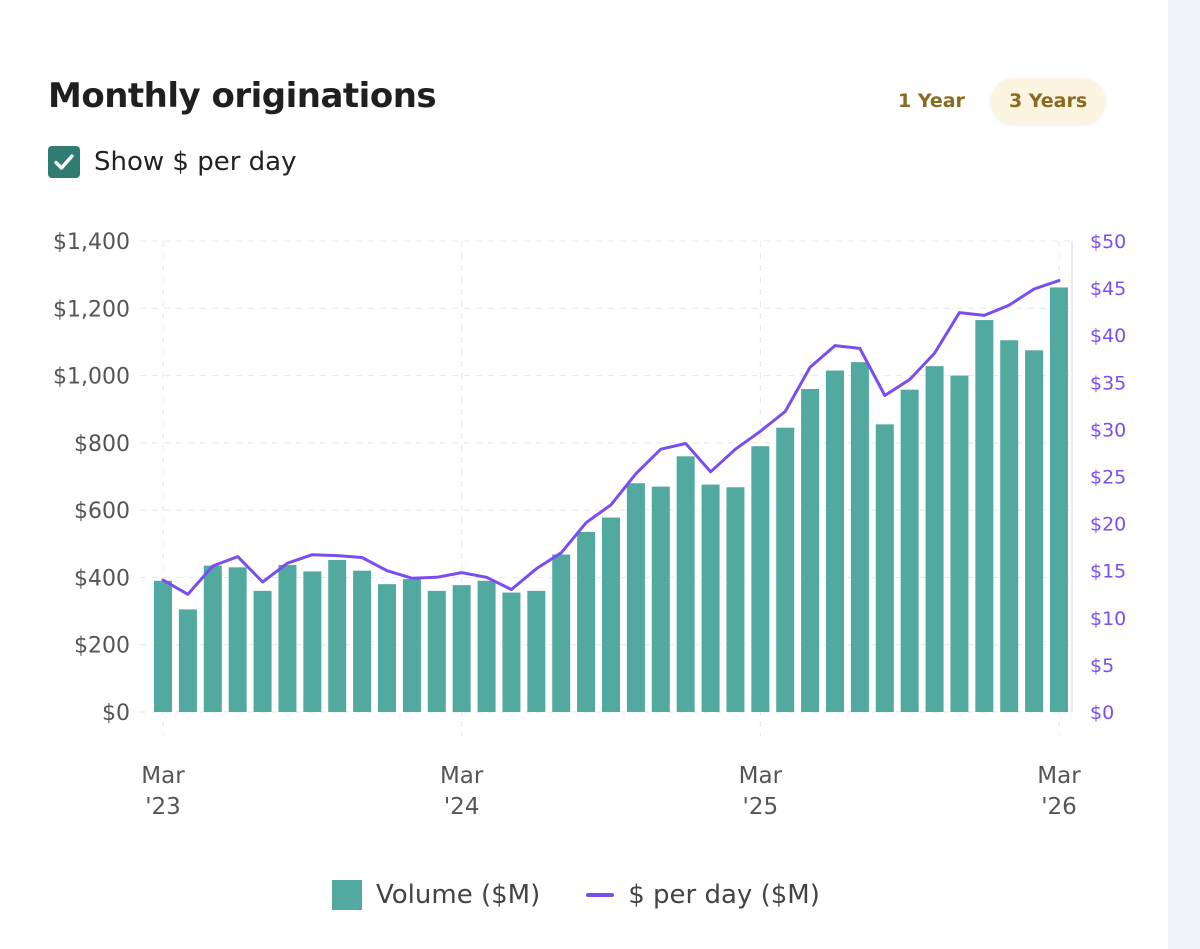  Describe the element at coordinates (102, 646) in the screenshot. I see `y-left-tick-label: $200` at that location.